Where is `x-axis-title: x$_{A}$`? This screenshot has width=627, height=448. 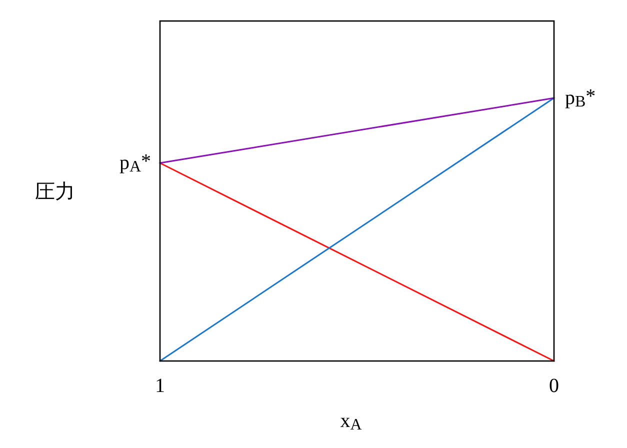 x-axis-title: x$_{A}$ is located at coordinates (351, 422).